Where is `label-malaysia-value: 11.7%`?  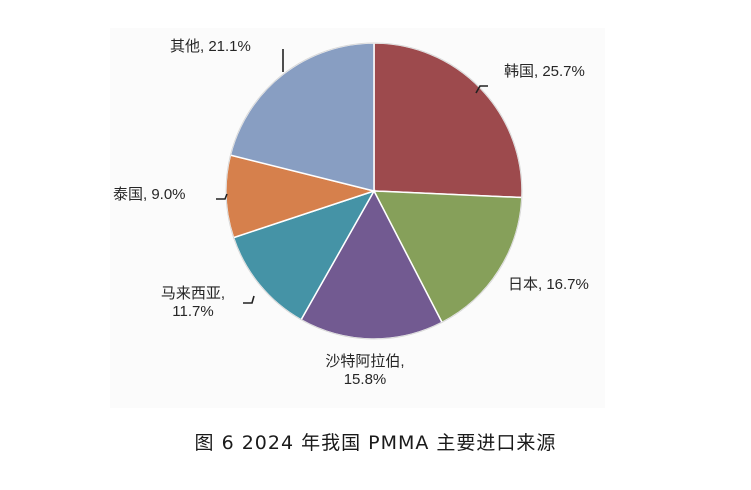 label-malaysia-value: 11.7% is located at coordinates (193, 311).